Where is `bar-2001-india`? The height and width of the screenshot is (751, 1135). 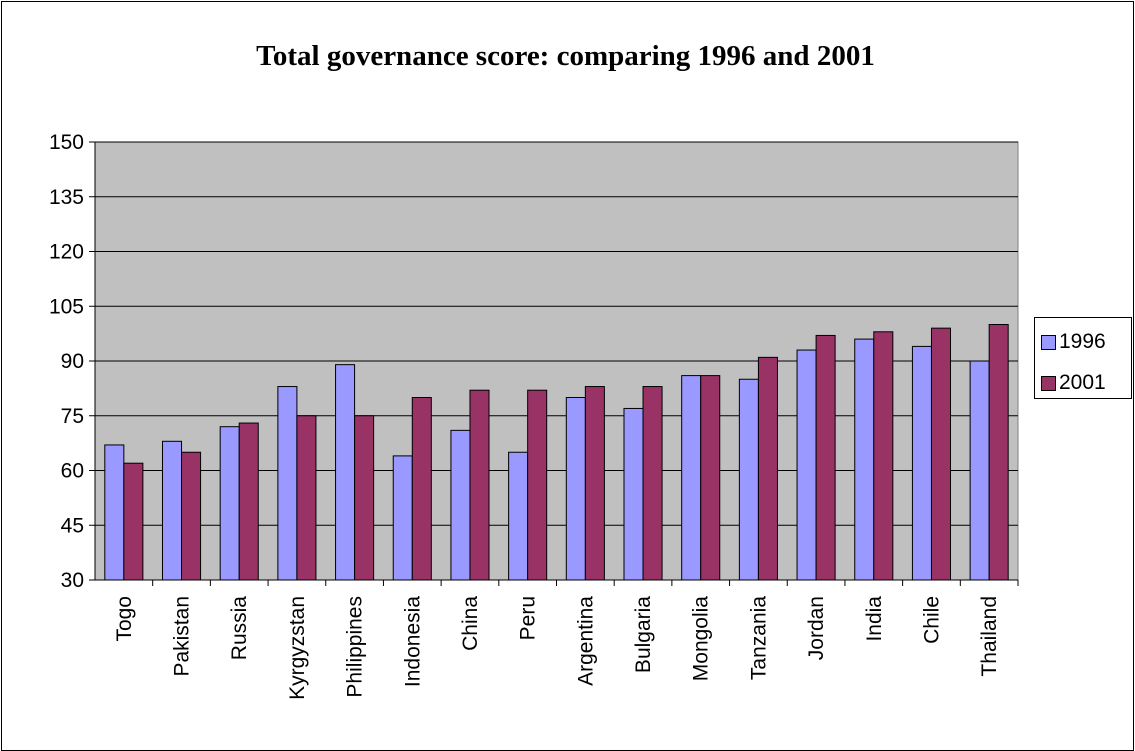 bar-2001-india is located at coordinates (883, 456).